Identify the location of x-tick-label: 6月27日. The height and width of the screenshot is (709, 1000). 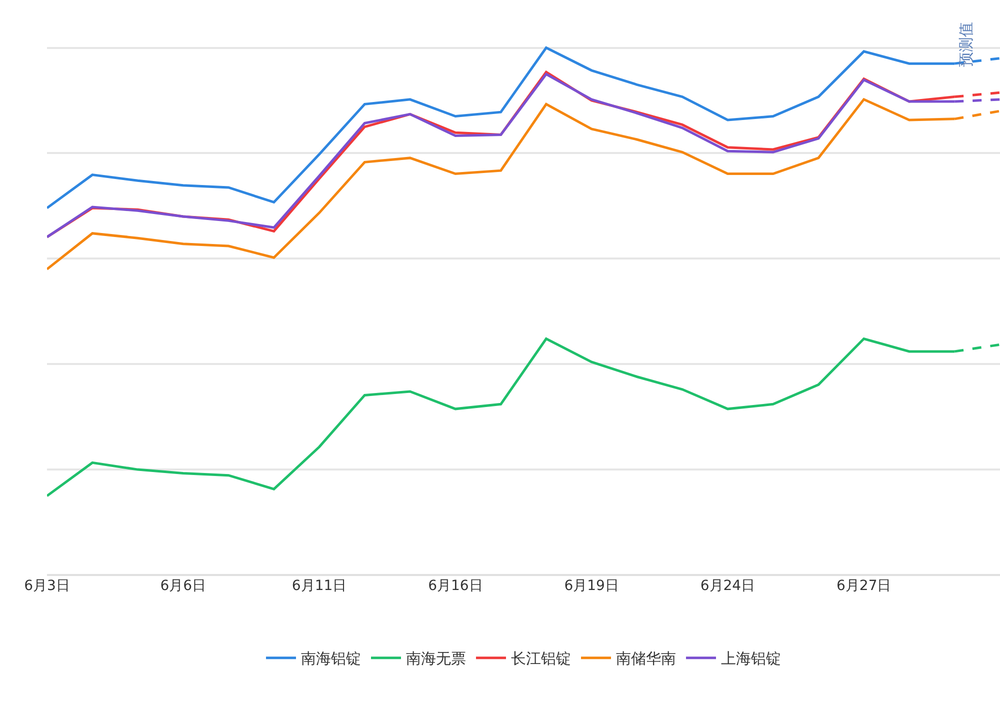
(864, 586).